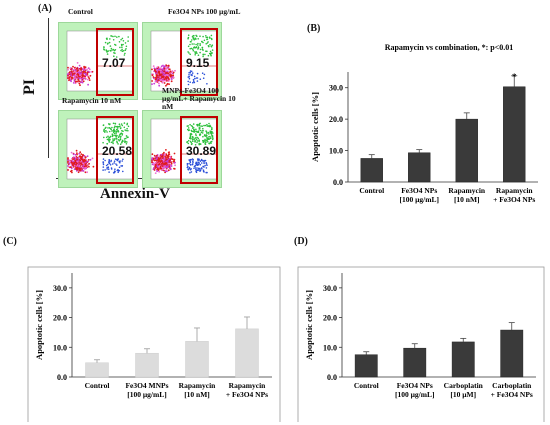 The image size is (550, 425). Describe the element at coordinates (92, 100) in the screenshot. I see `flow-plot-title: Rapamycin 10 nM` at that location.